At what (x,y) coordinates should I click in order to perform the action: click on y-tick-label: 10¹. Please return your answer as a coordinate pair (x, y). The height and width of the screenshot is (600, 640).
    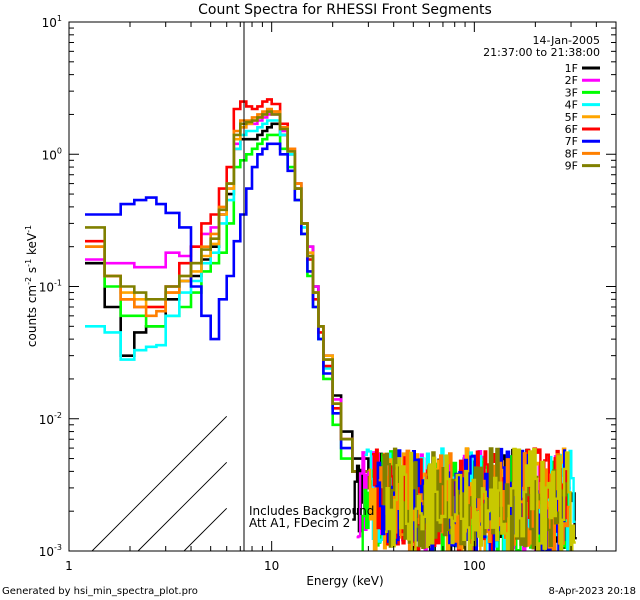
    Looking at the image, I should click on (52, 22).